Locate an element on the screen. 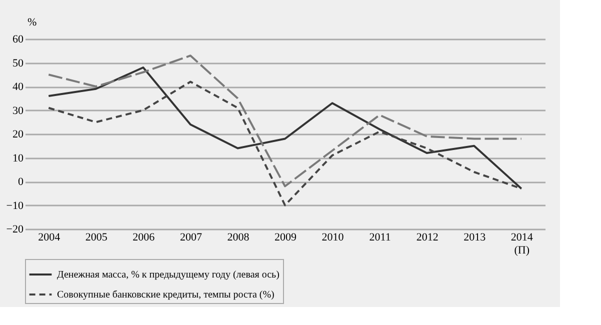  y-tick-label: 50 is located at coordinates (18, 63).